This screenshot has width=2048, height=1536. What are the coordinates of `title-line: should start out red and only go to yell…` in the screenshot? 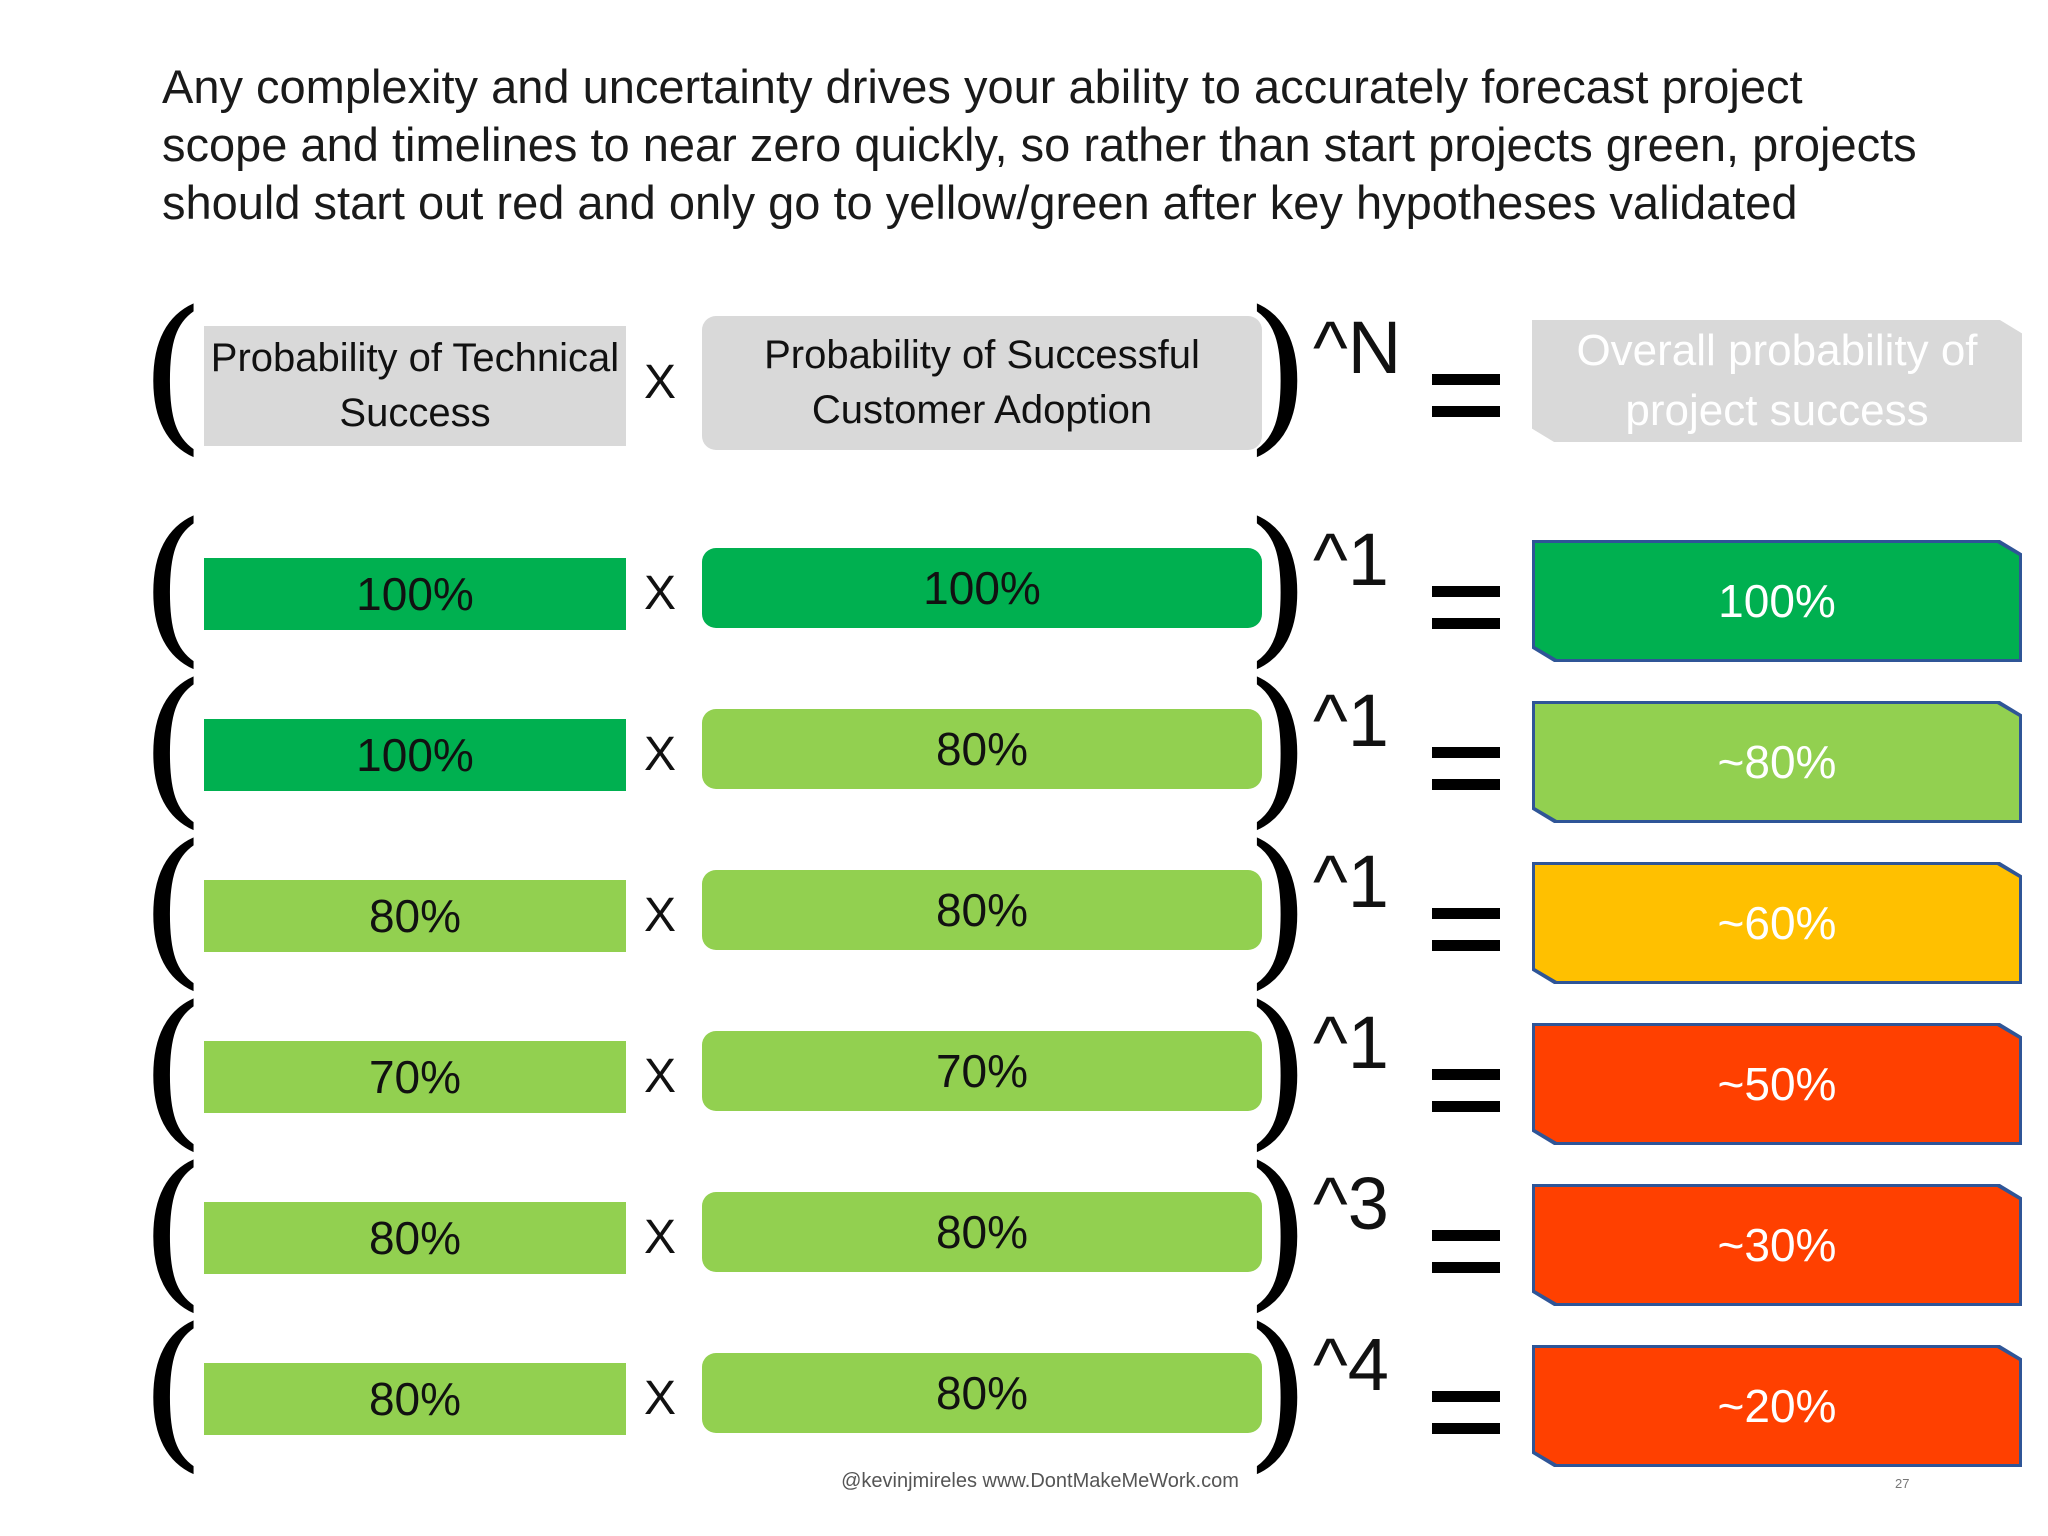 It's located at (980, 202).